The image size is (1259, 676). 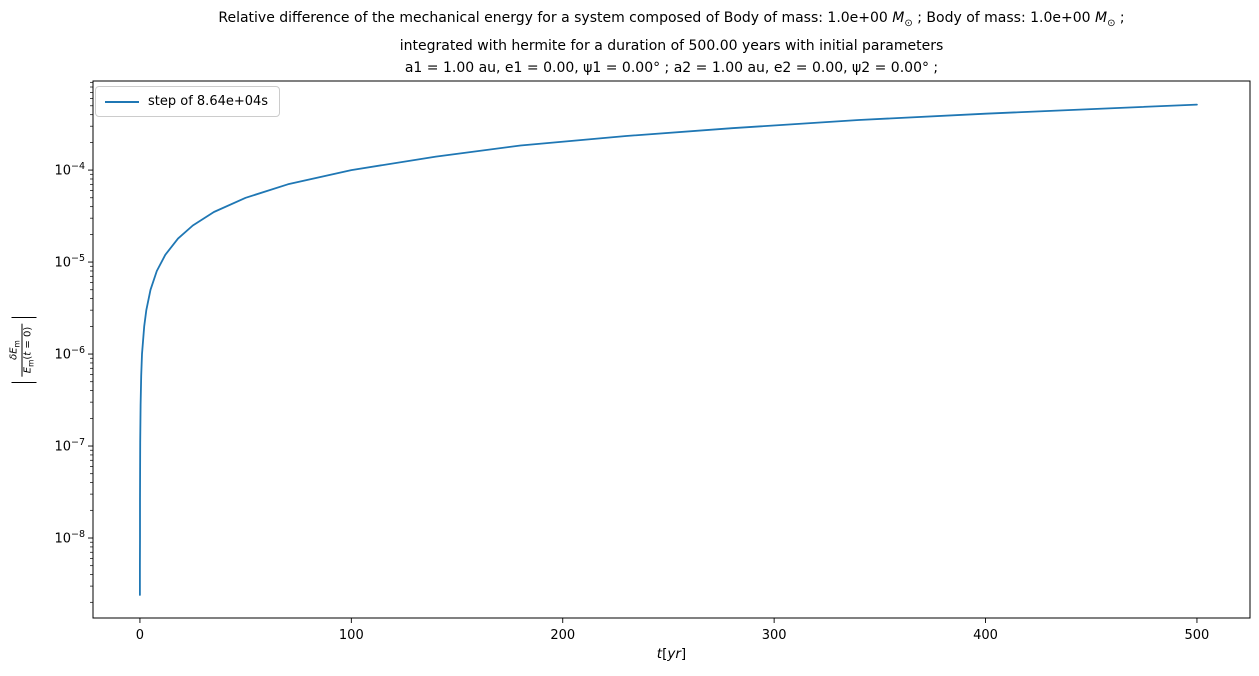 What do you see at coordinates (15, 350) in the screenshot?
I see `ylabel-numerator: δEm` at bounding box center [15, 350].